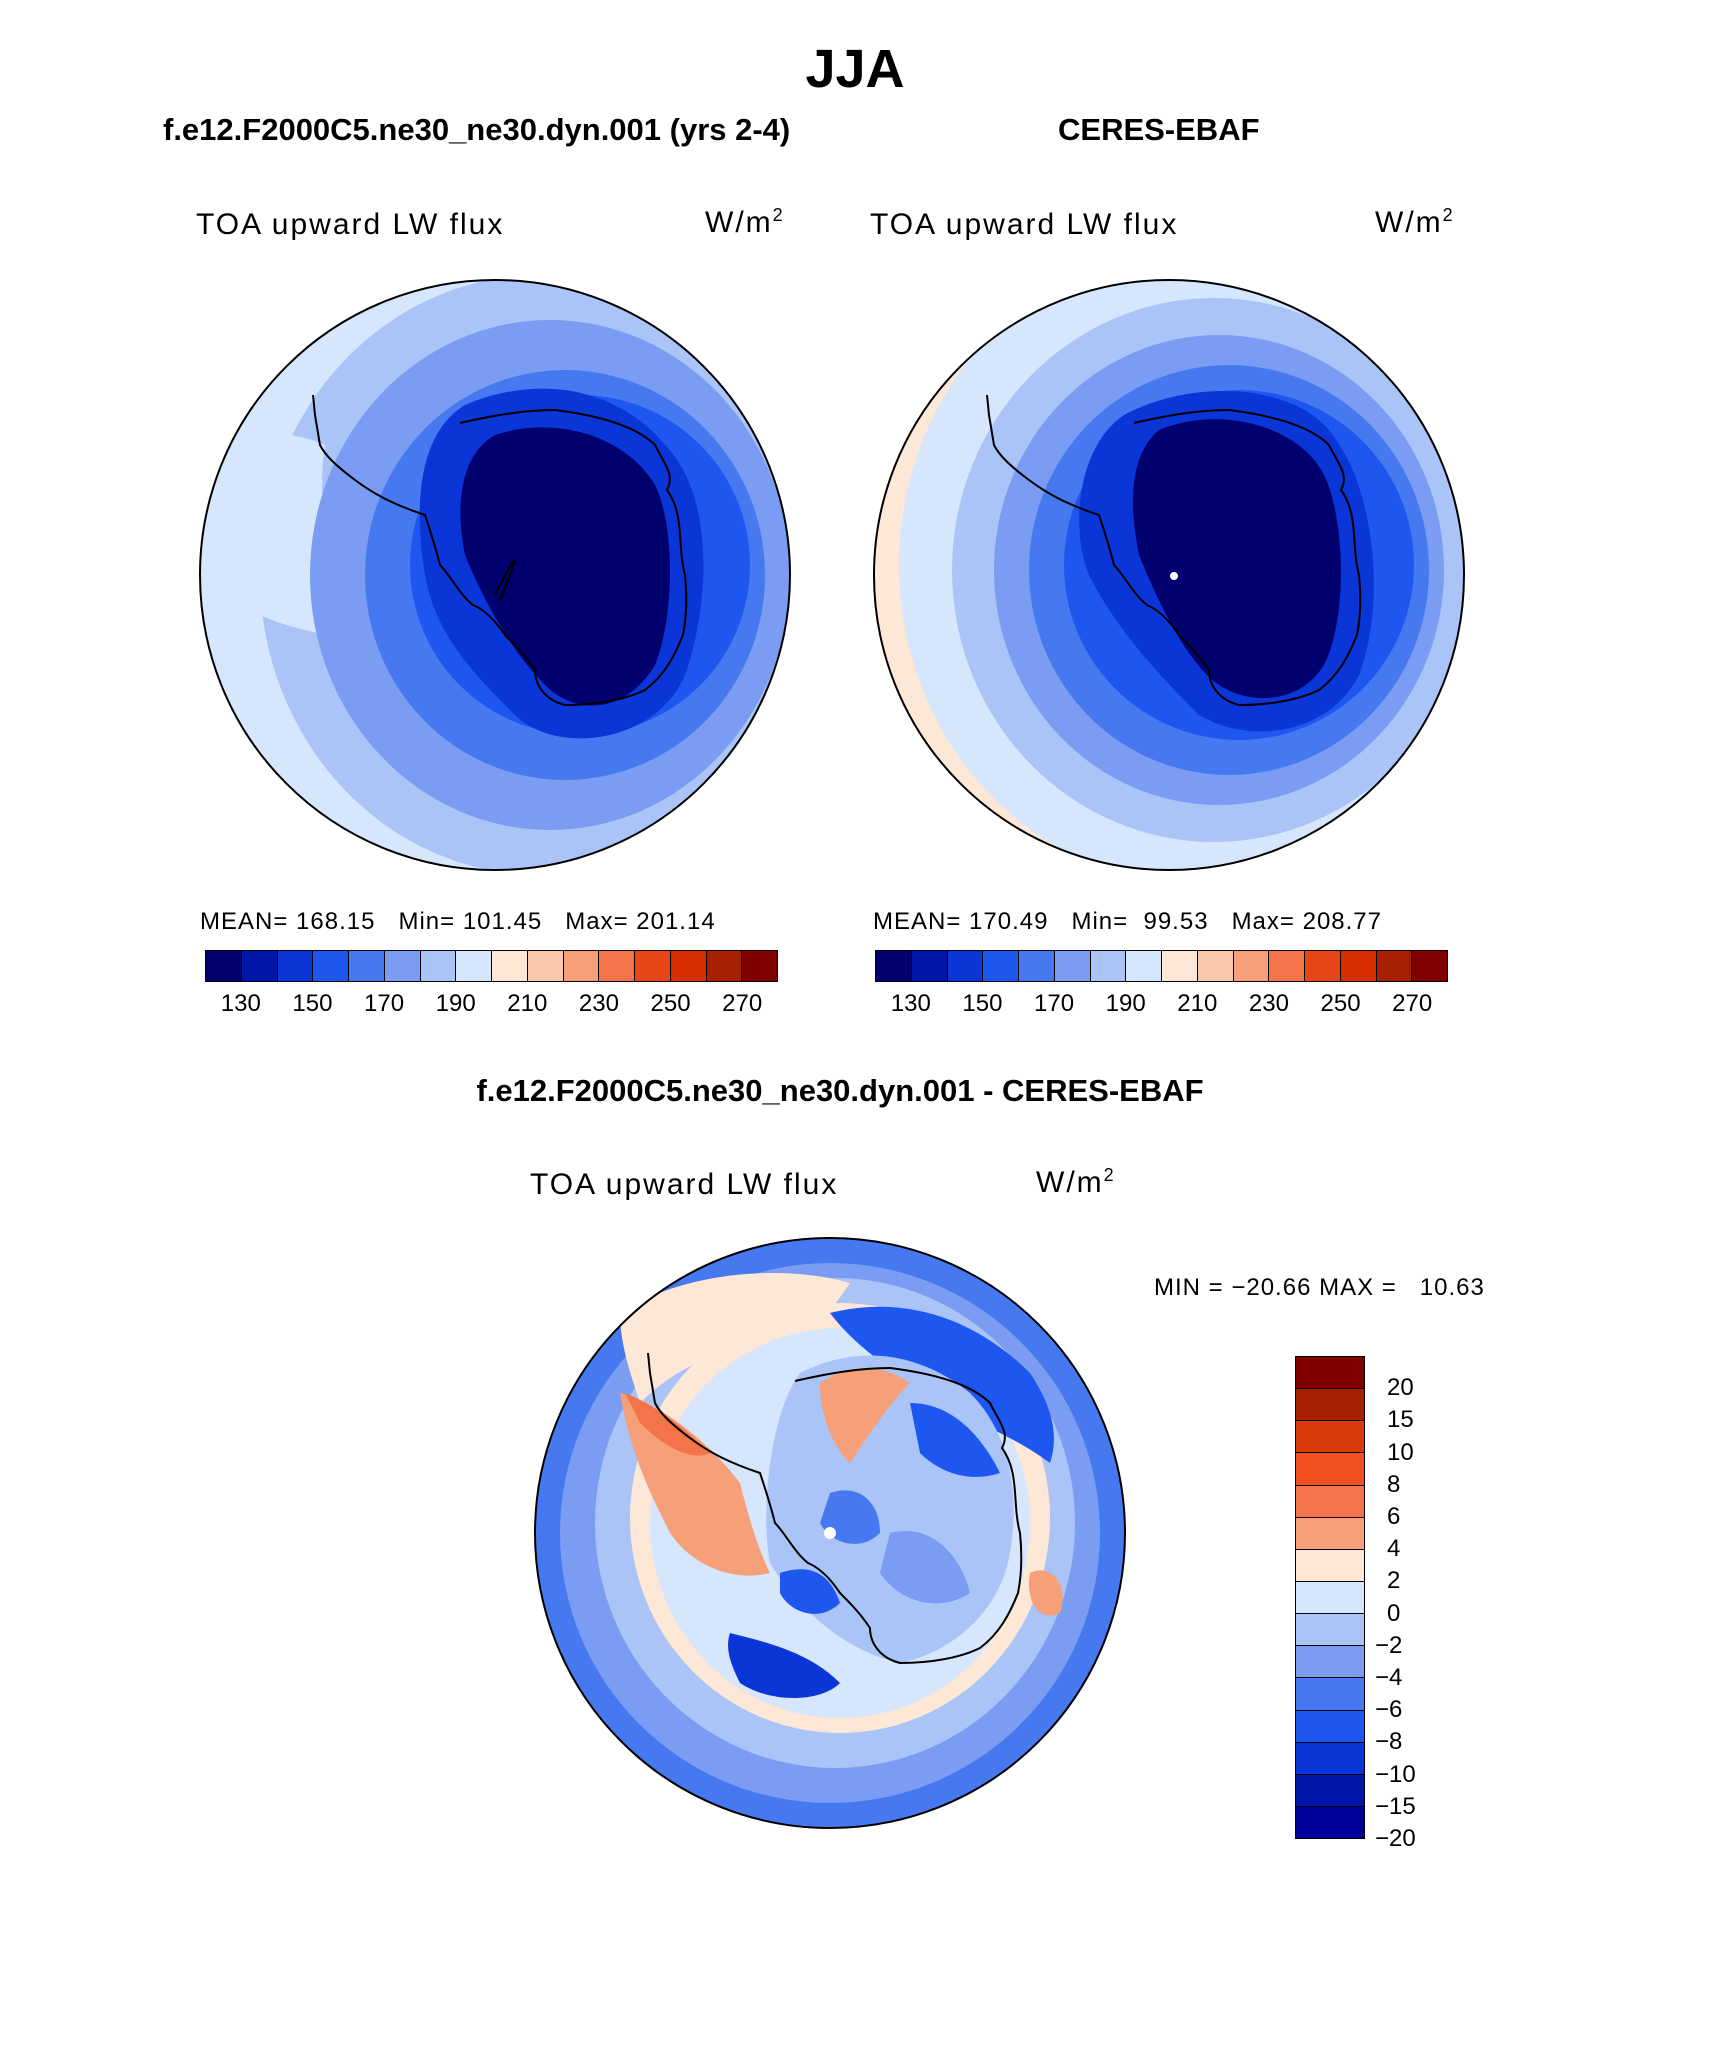  I want to click on colorbar-tick-label: 10, so click(1400, 1452).